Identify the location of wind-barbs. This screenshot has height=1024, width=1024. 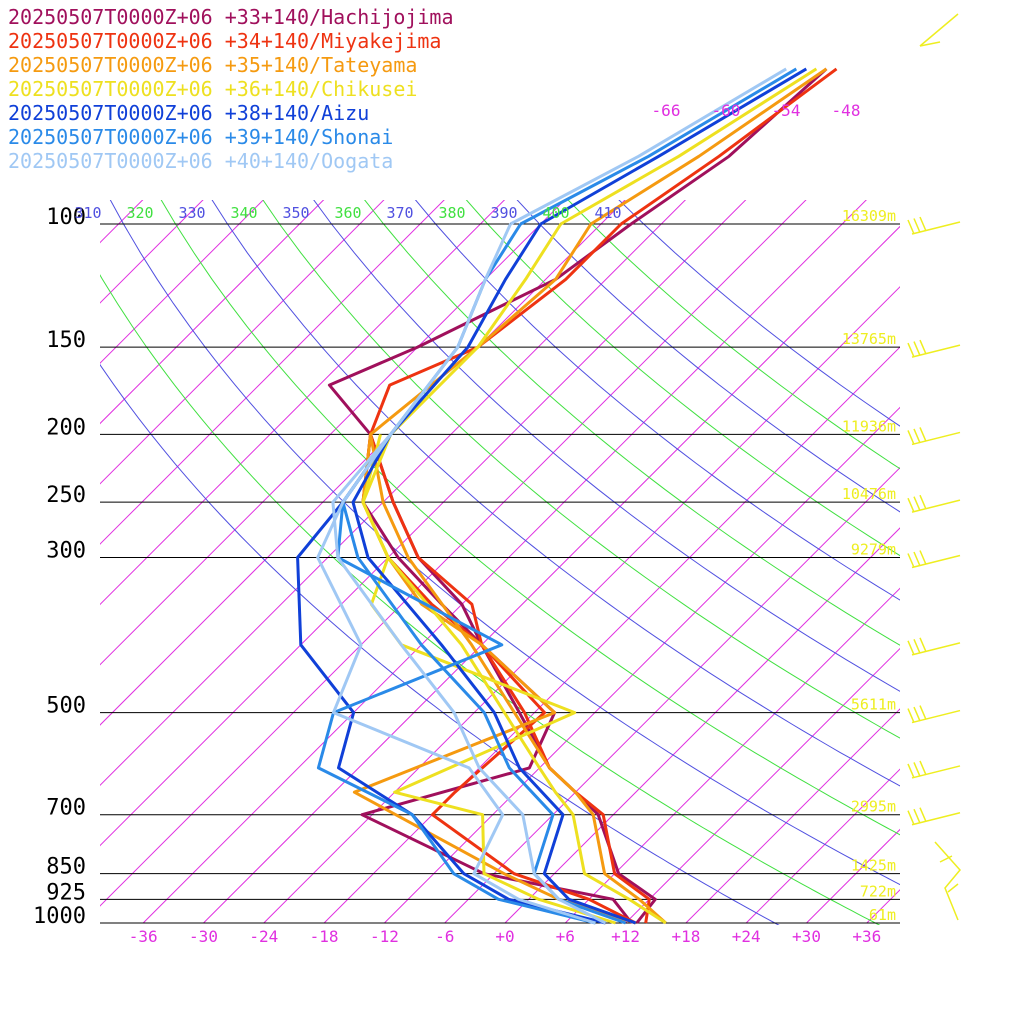
(934, 467).